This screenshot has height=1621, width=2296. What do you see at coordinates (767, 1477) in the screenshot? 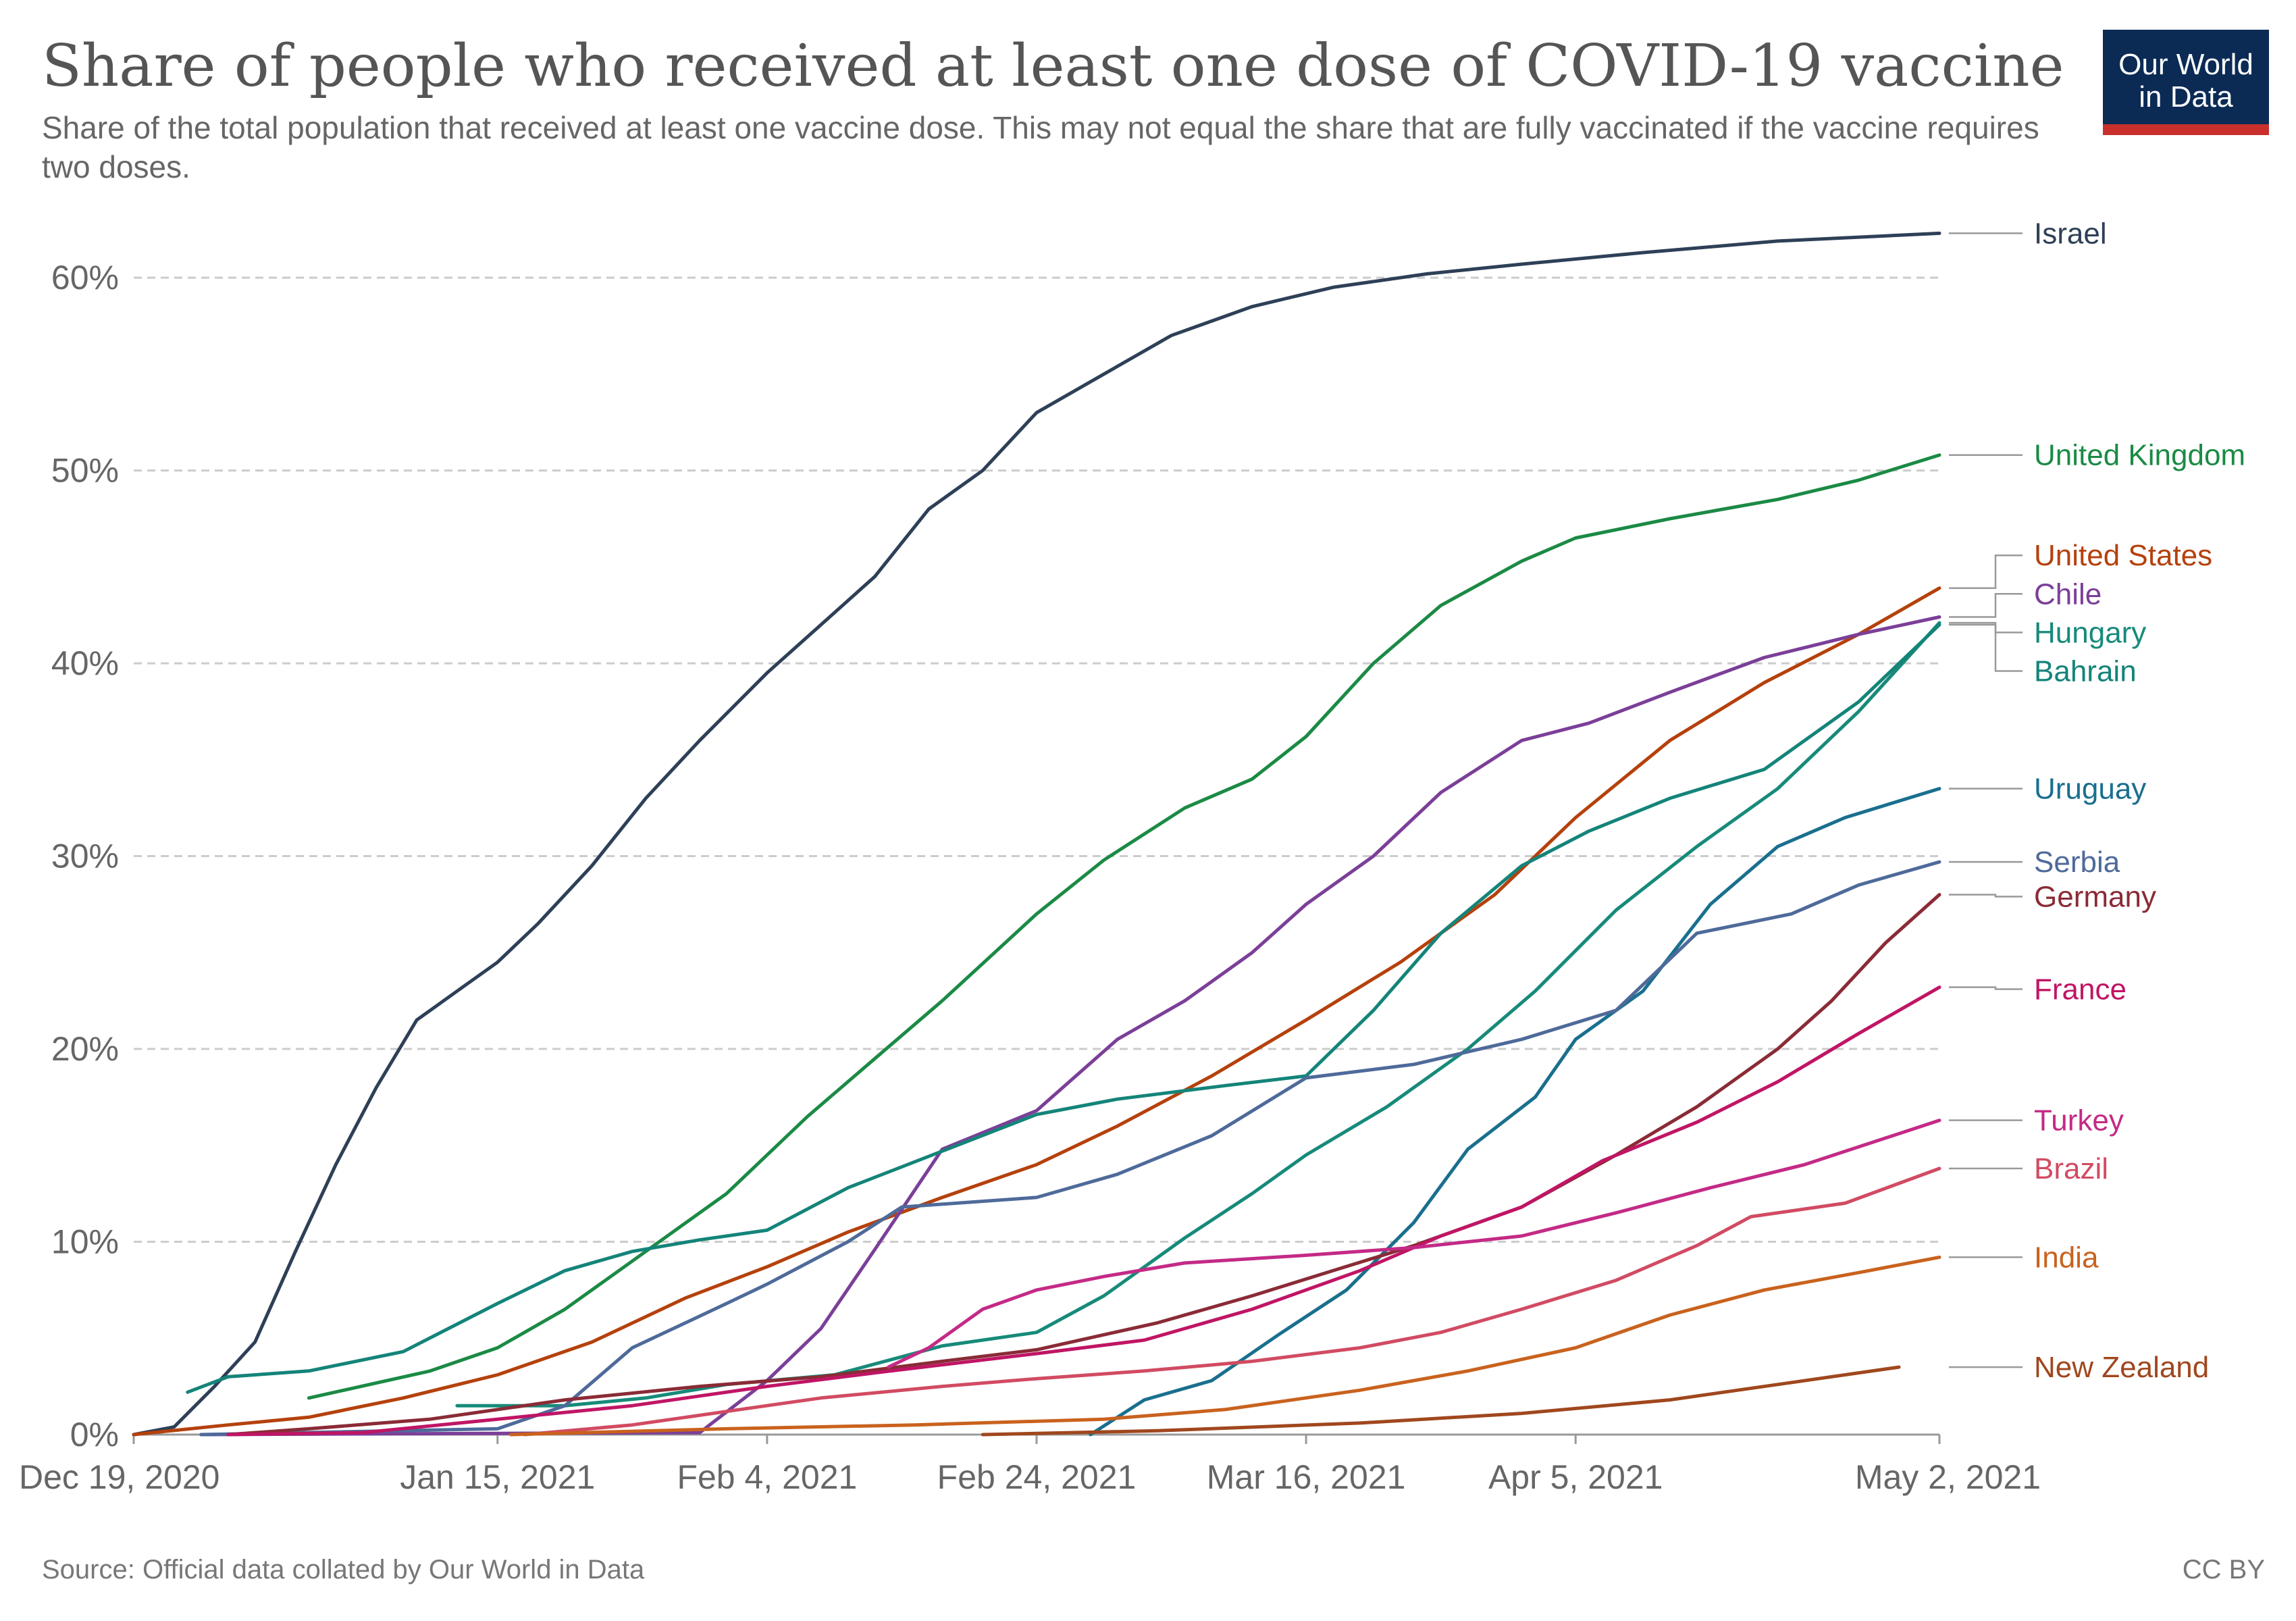
I see `x-tick-label: Feb 4, 2021` at bounding box center [767, 1477].